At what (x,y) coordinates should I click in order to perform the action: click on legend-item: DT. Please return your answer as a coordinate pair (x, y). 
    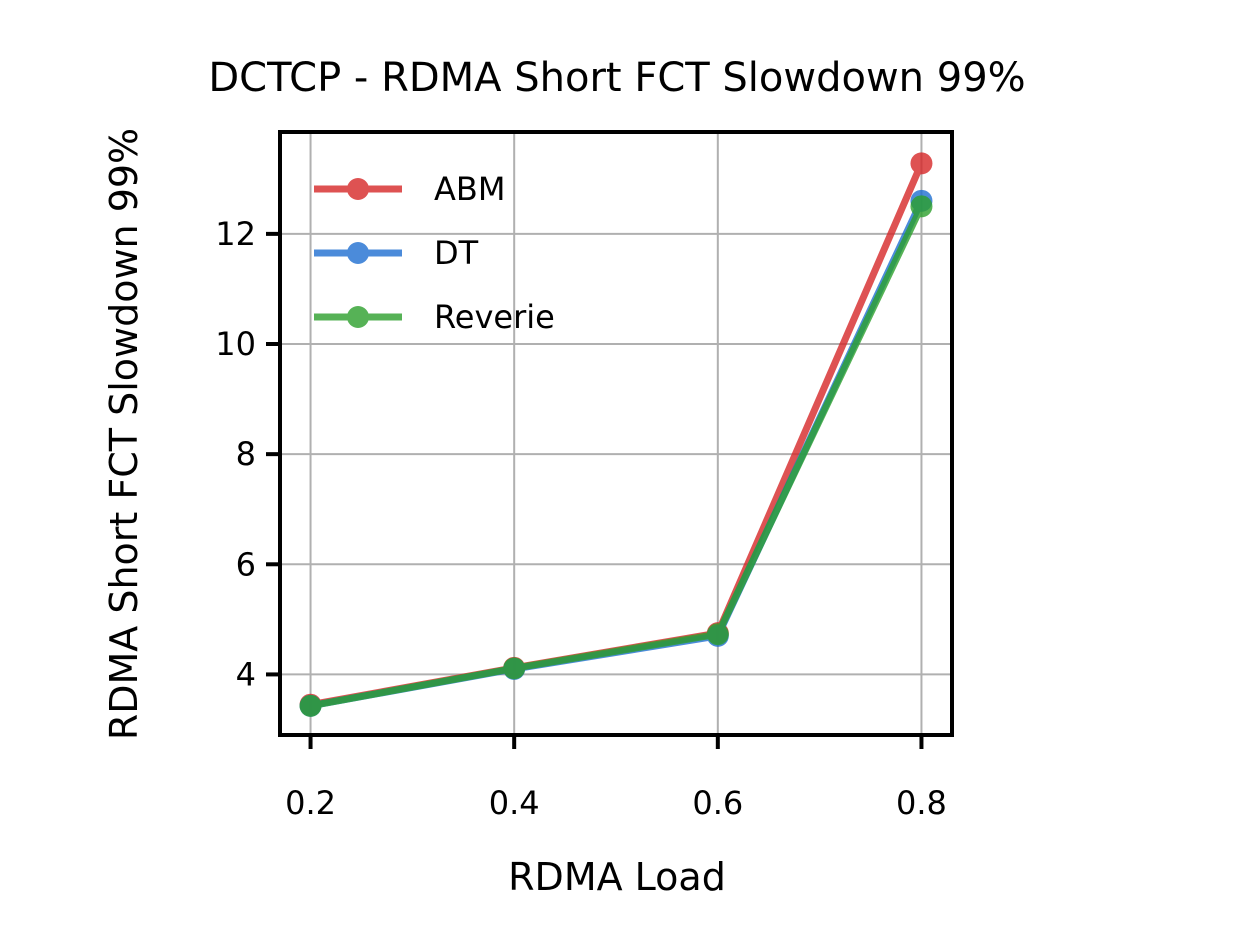
    Looking at the image, I should click on (396, 253).